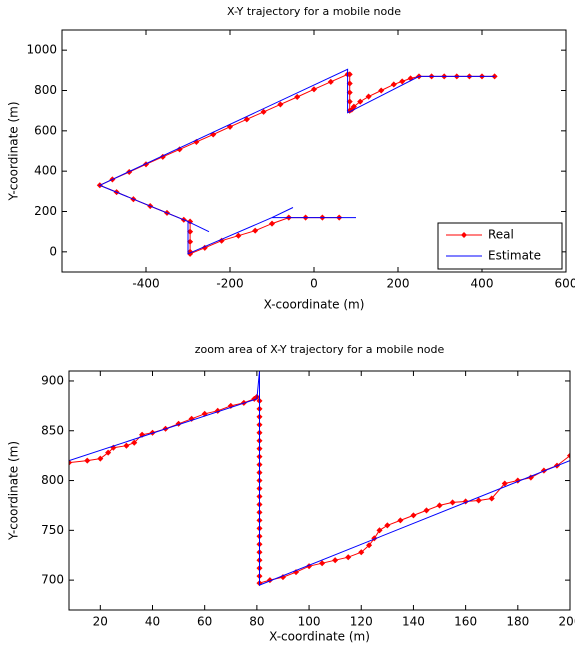  I want to click on x-tick-label: -400, so click(145, 284).